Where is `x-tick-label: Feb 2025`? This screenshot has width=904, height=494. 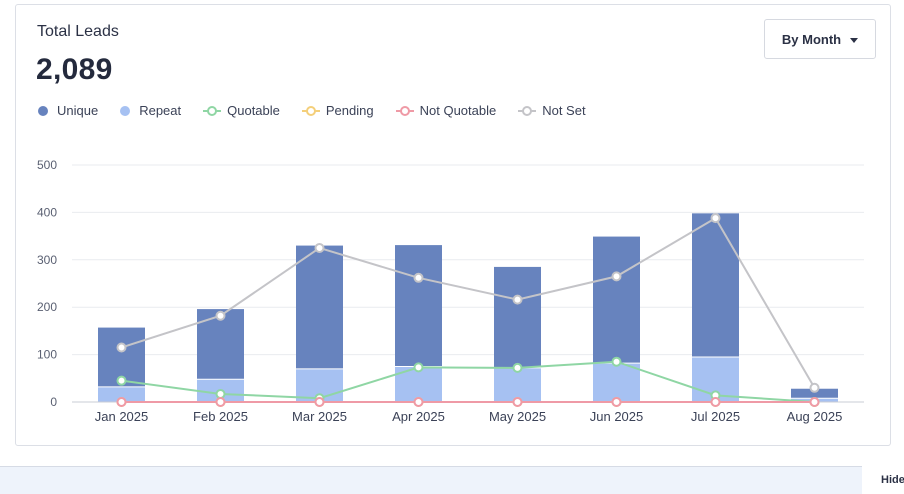
x-tick-label: Feb 2025 is located at coordinates (220, 416).